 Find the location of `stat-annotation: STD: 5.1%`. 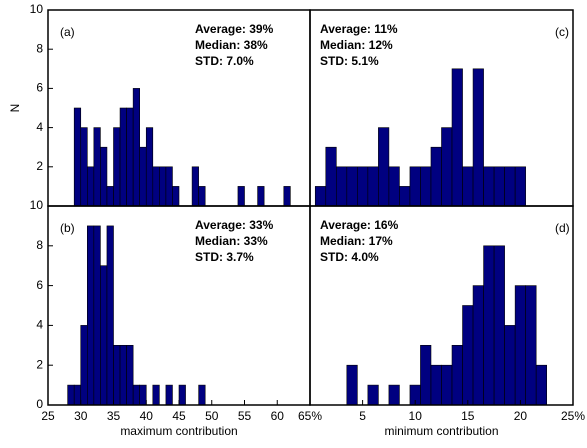

stat-annotation: STD: 5.1% is located at coordinates (349, 61).